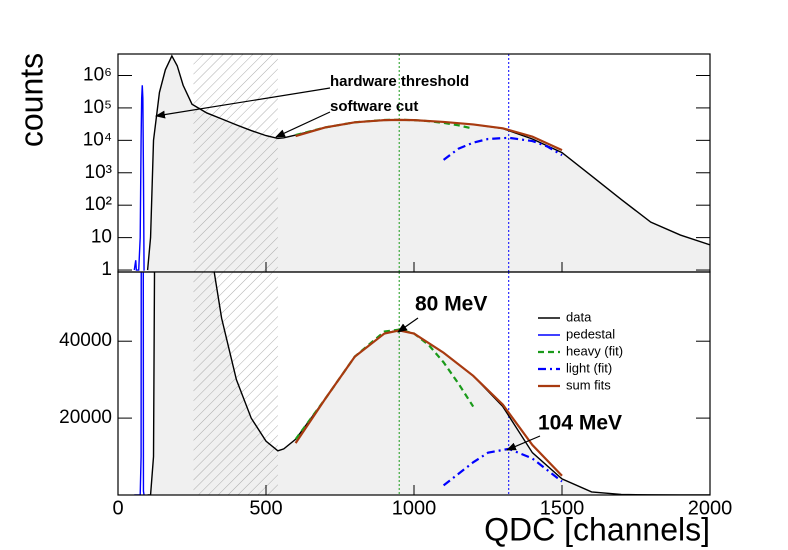  What do you see at coordinates (85, 340) in the screenshot?
I see `y-tick-label: 40000` at bounding box center [85, 340].